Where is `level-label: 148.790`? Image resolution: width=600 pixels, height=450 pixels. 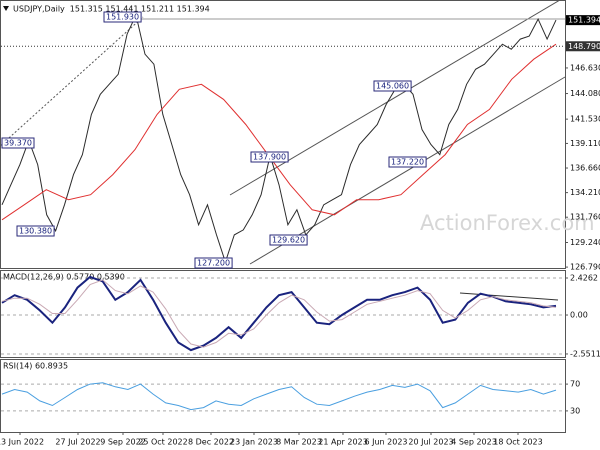
level-label: 148.790 is located at coordinates (584, 46).